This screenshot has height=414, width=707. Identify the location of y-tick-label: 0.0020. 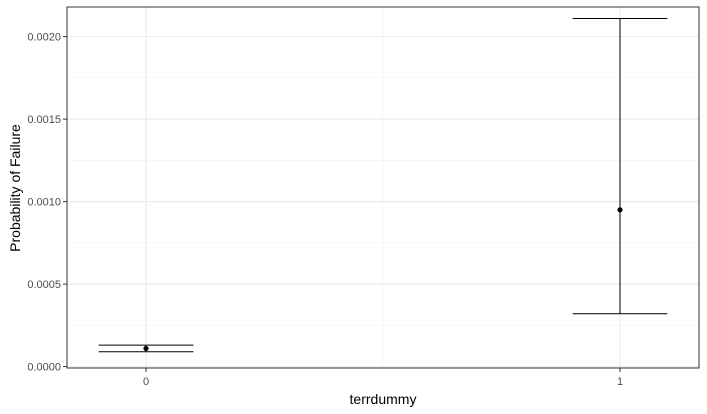
(44, 38).